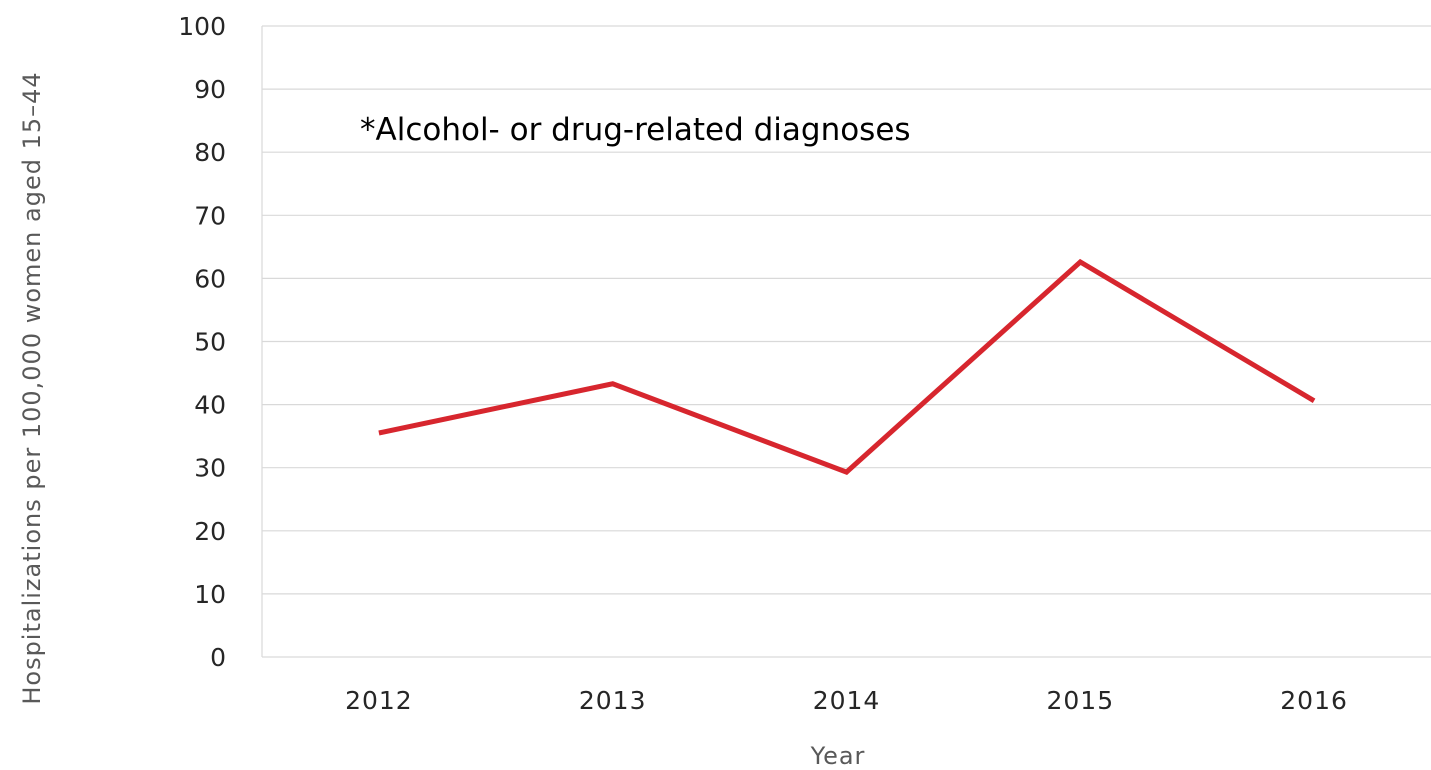 This screenshot has width=1431, height=770. What do you see at coordinates (210, 531) in the screenshot?
I see `y-tick-label: 20` at bounding box center [210, 531].